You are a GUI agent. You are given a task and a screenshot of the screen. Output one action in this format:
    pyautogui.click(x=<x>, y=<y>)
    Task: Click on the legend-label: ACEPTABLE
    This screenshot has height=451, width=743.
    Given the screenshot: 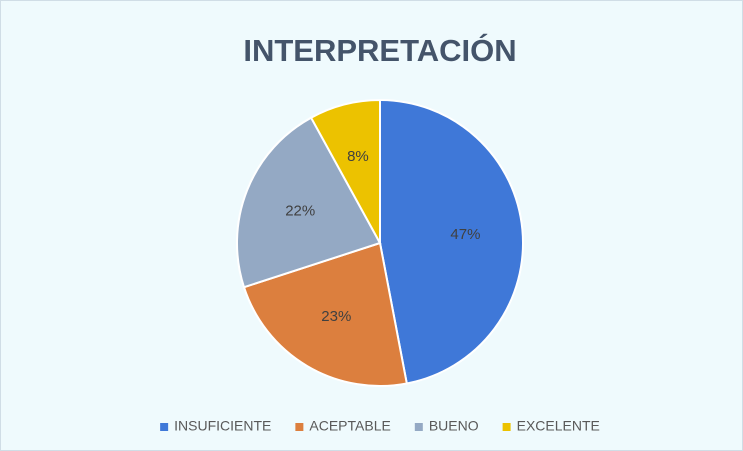 What is the action you would take?
    pyautogui.click(x=349, y=426)
    